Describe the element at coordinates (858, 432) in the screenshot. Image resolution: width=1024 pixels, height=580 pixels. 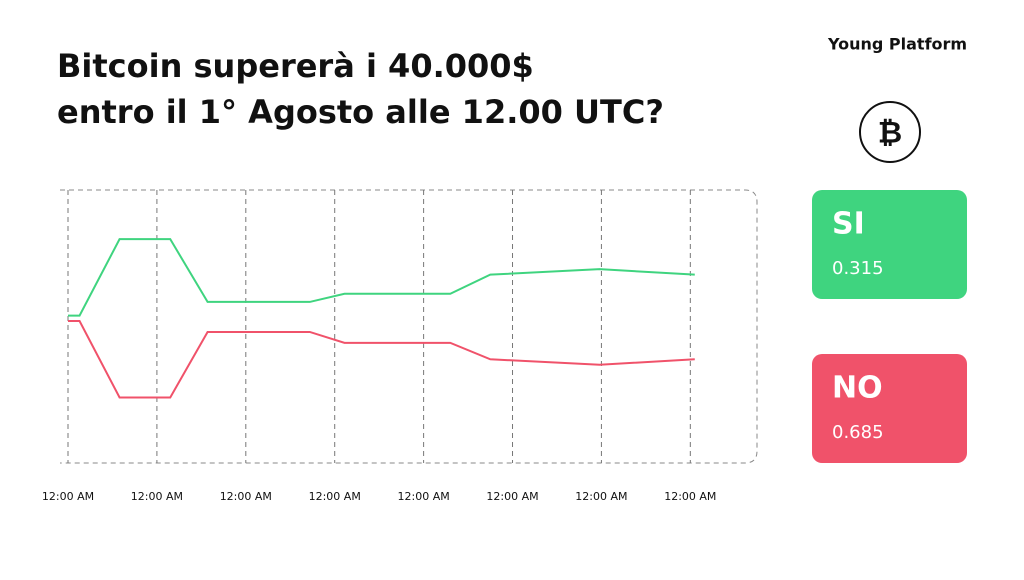
I see `option-value: 0.685` at that location.